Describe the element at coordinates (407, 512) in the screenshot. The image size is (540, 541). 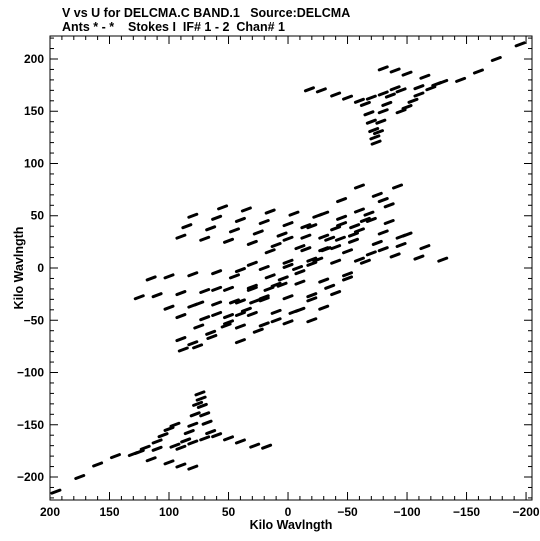
I see `x-tick-label: −100` at that location.